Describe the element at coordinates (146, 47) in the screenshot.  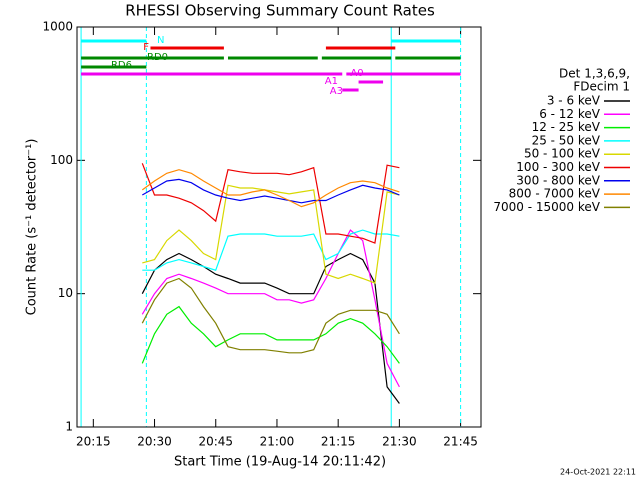
I see `state-label: F` at that location.